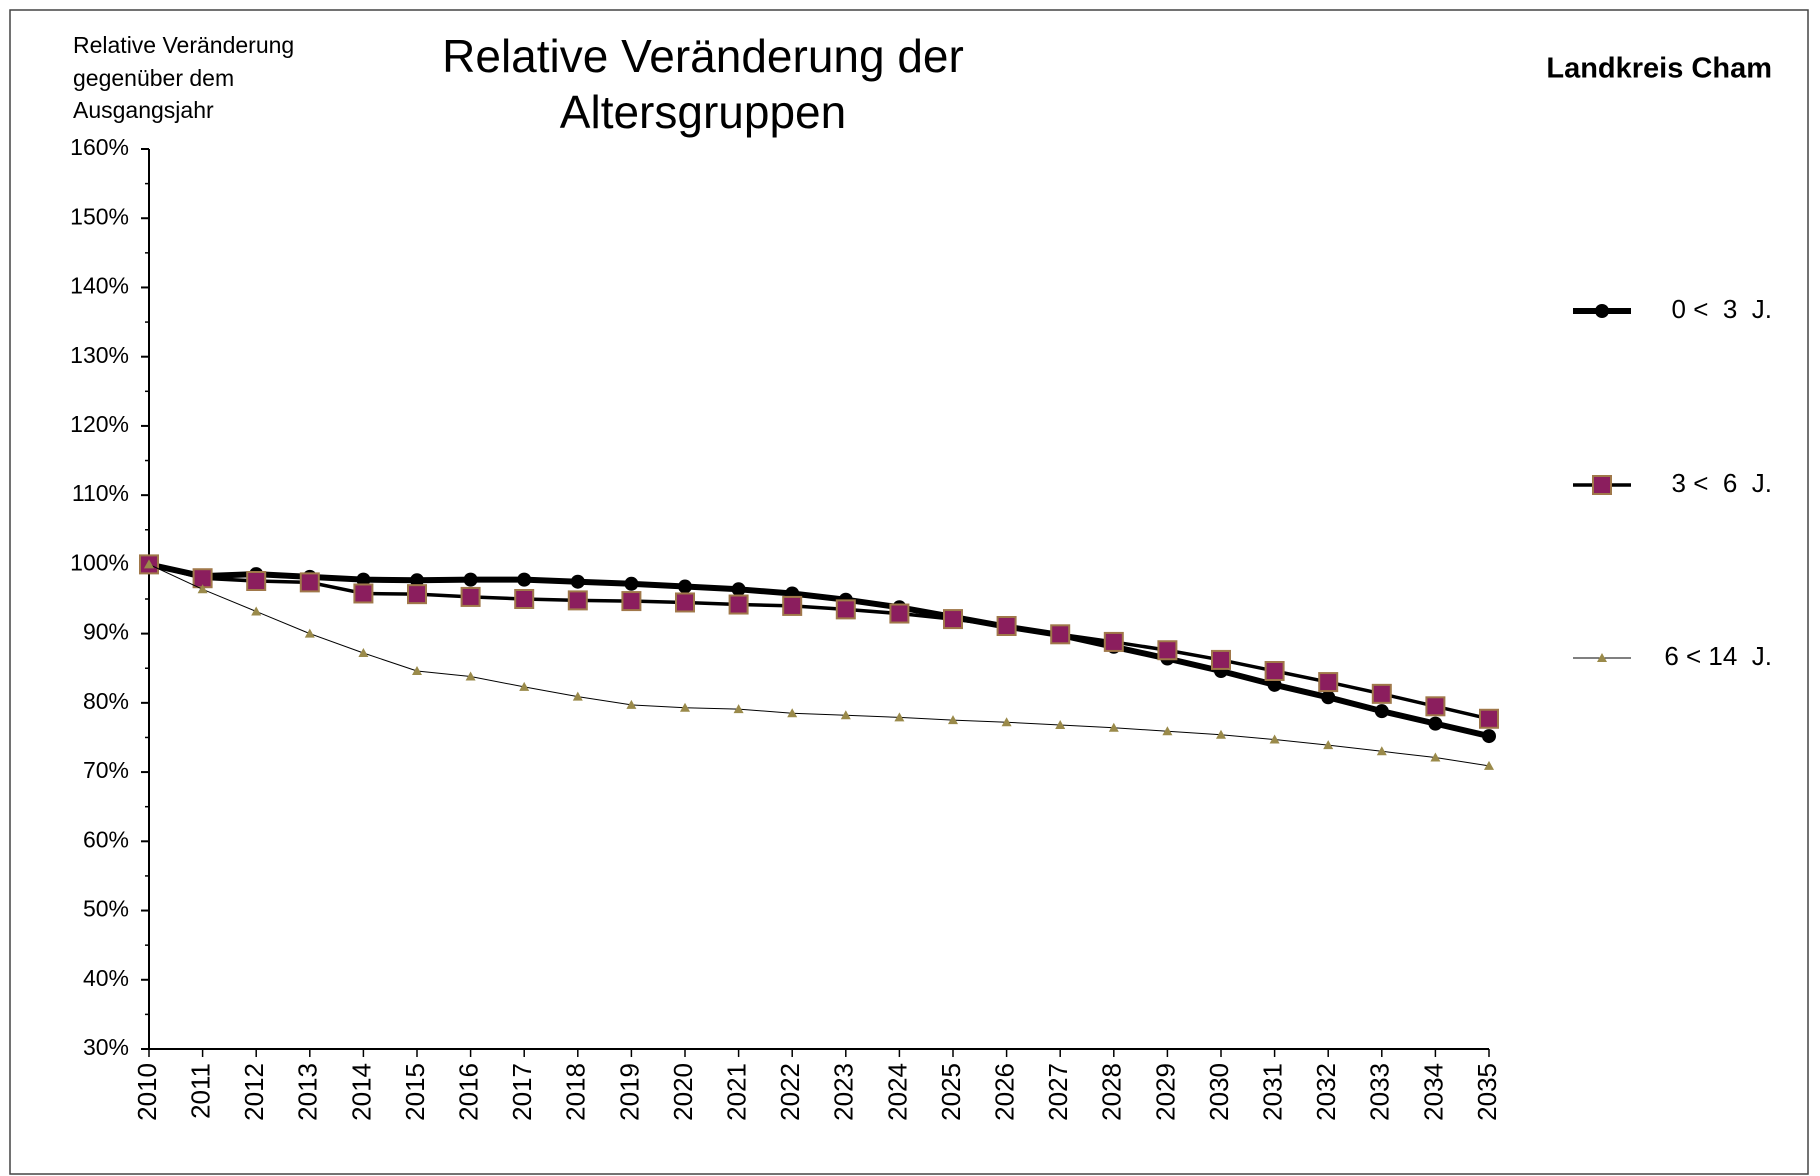 Image resolution: width=1820 pixels, height=1176 pixels. I want to click on x-tick-label: 2026, so click(1004, 1092).